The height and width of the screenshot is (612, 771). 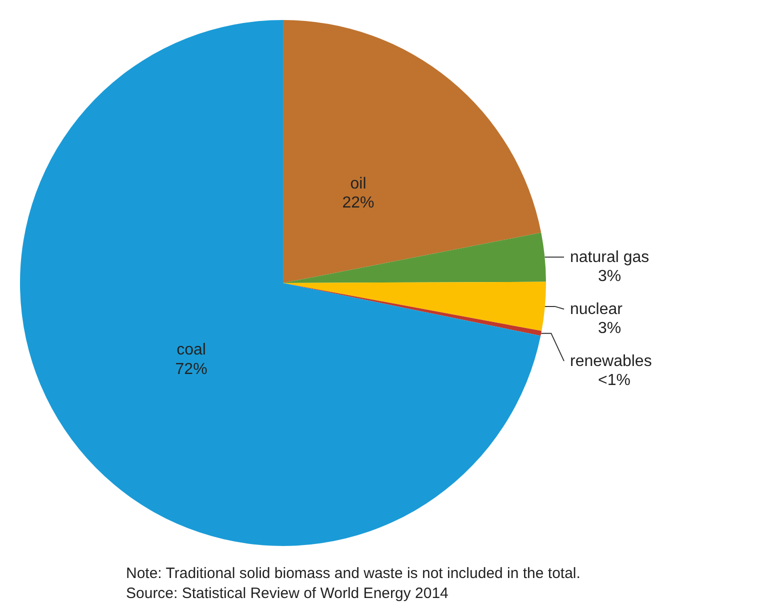 What do you see at coordinates (353, 573) in the screenshot?
I see `text: Note: Traditional solid biomass and waste is not included in the total.` at bounding box center [353, 573].